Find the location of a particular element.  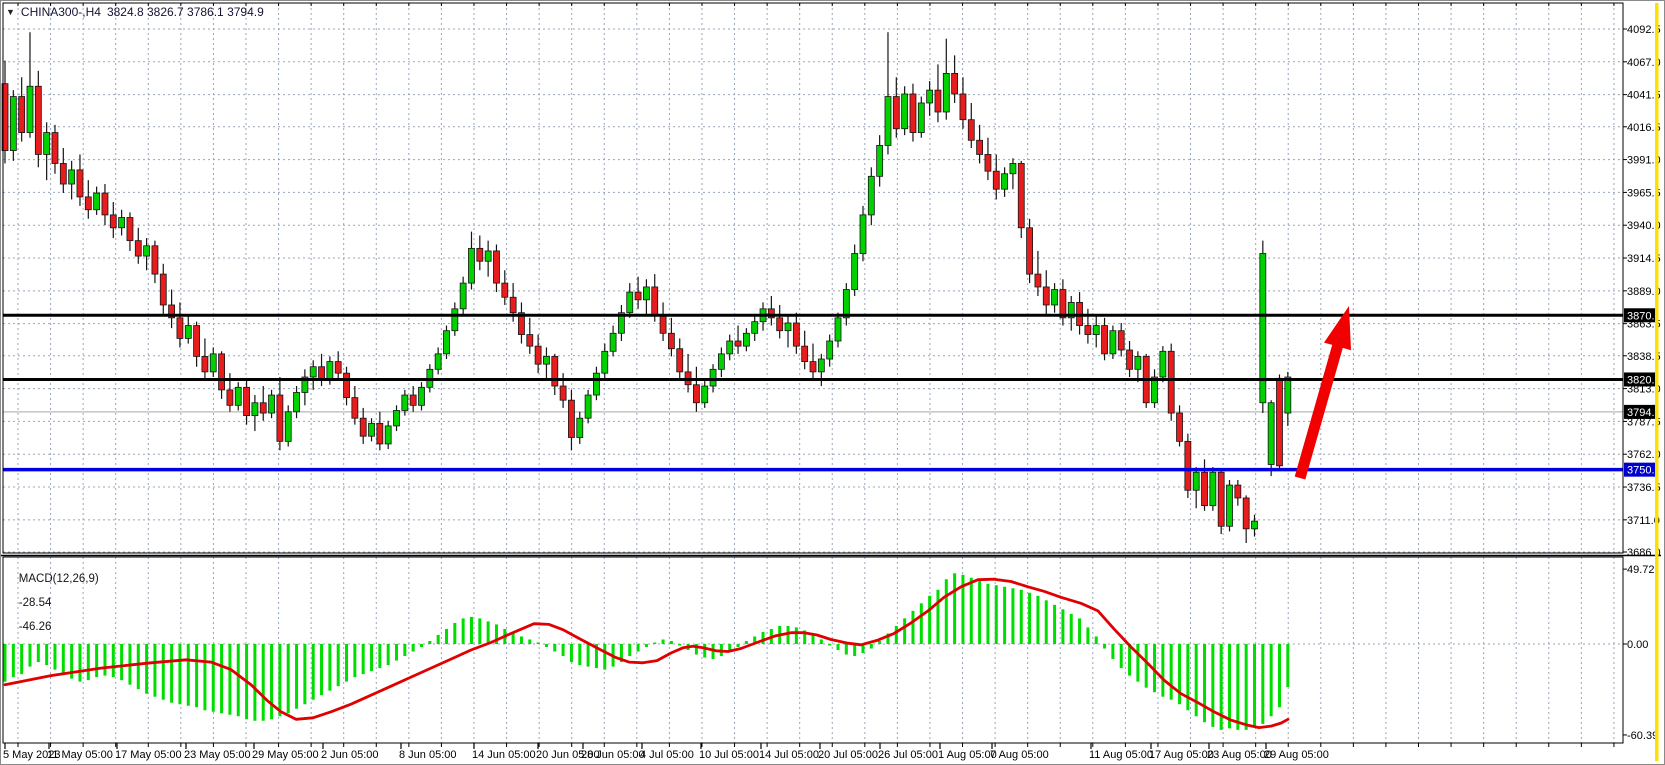

price-tick-label: 3686.0 is located at coordinates (1644, 553).